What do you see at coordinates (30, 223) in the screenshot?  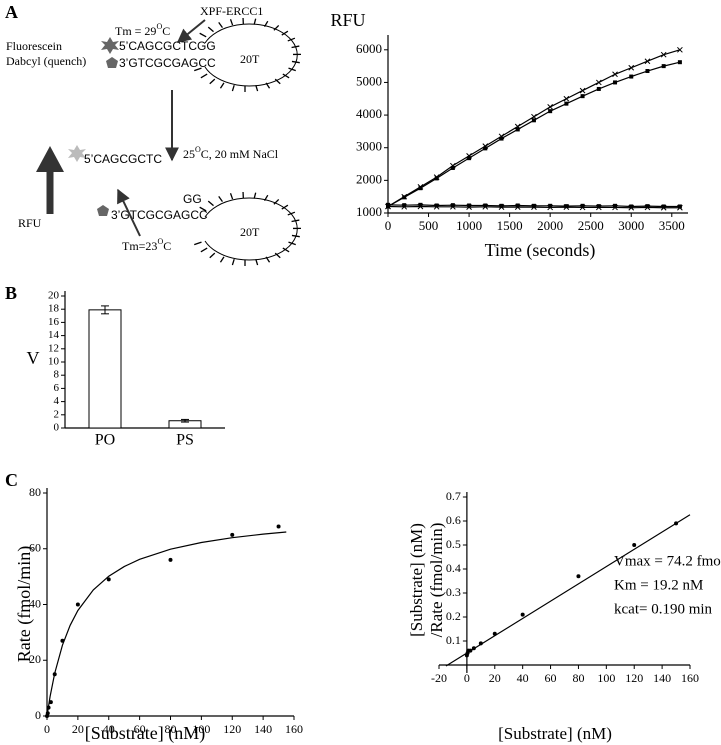 I see `signal-label: RFU` at bounding box center [30, 223].